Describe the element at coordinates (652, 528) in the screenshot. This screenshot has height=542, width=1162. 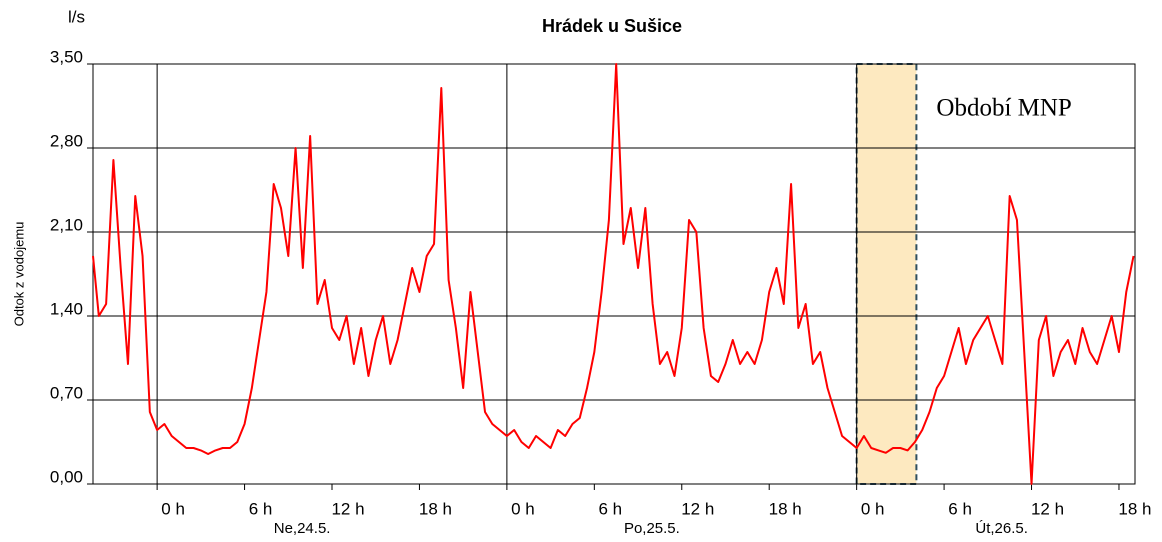
I see `day-label: Po,25.5.` at that location.